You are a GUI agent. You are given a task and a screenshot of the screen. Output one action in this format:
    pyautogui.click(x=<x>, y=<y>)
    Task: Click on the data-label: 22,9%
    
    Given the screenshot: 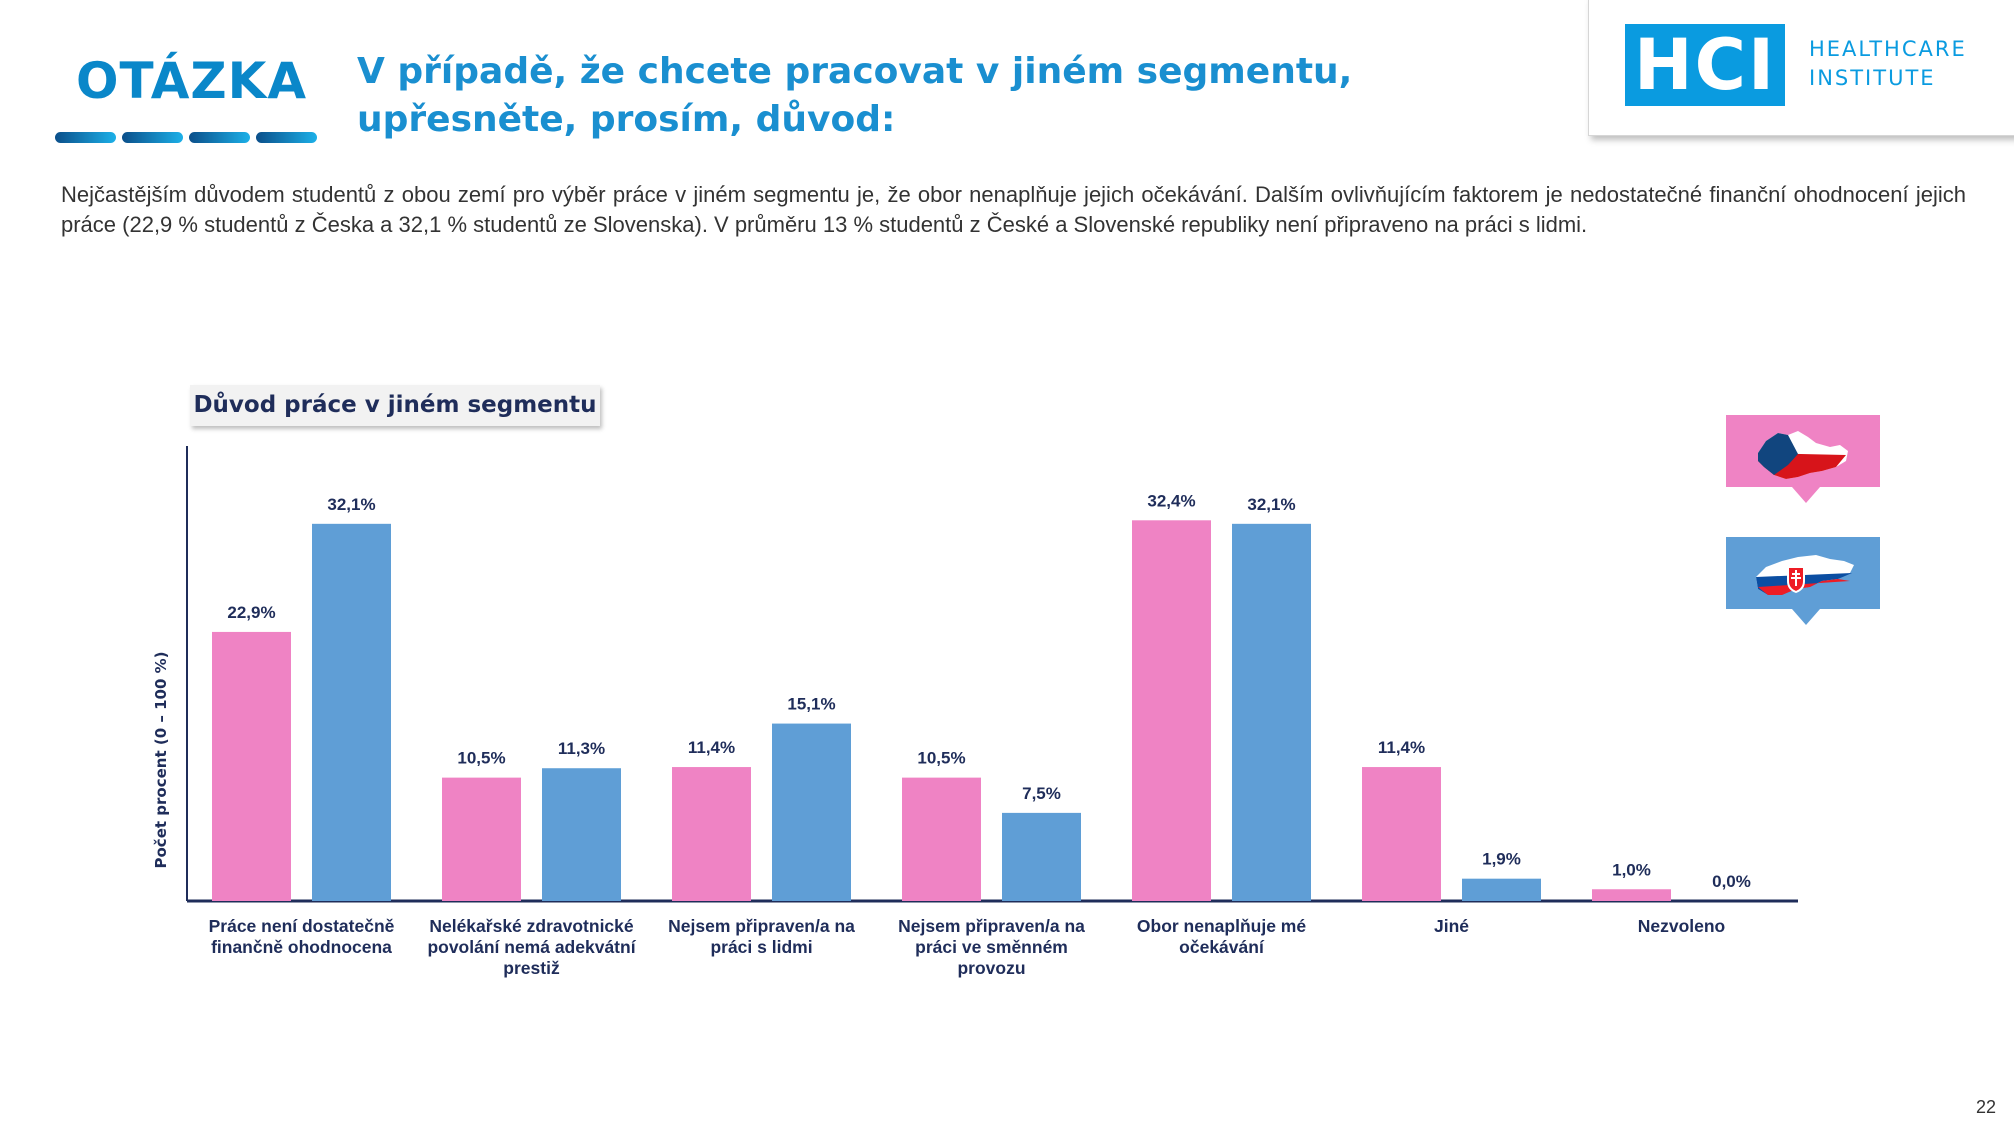 What is the action you would take?
    pyautogui.click(x=251, y=612)
    